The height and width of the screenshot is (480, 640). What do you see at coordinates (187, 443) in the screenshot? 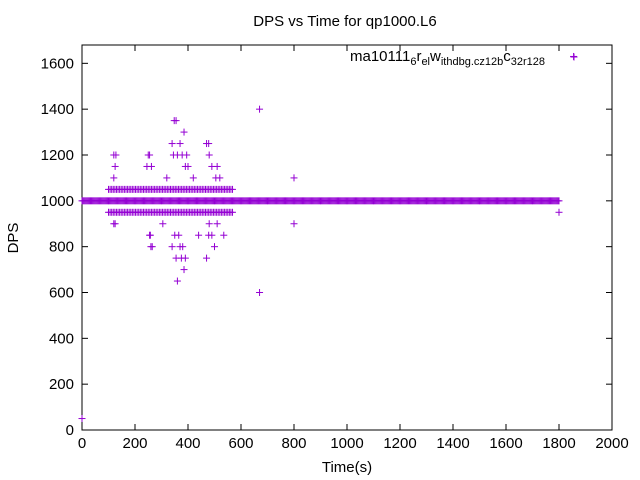
I see `x-tick-label: 400` at bounding box center [187, 443].